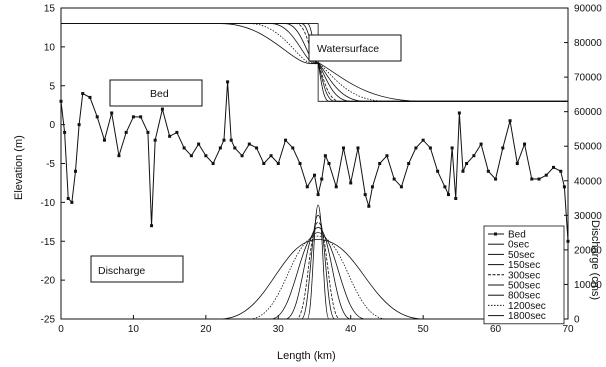 This screenshot has height=367, width=606. Describe the element at coordinates (496, 329) in the screenshot. I see `x-tick-label: 60` at that location.